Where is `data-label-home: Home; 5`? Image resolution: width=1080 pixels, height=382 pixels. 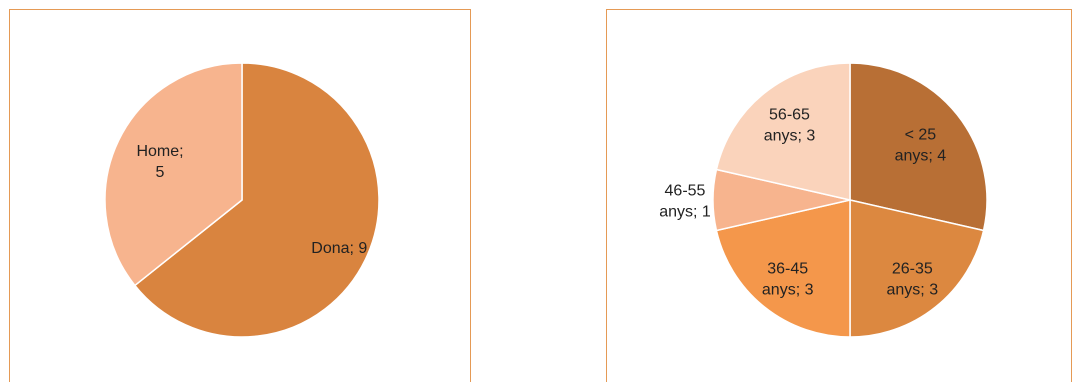
data-label-home: Home; 5 is located at coordinates (159, 162).